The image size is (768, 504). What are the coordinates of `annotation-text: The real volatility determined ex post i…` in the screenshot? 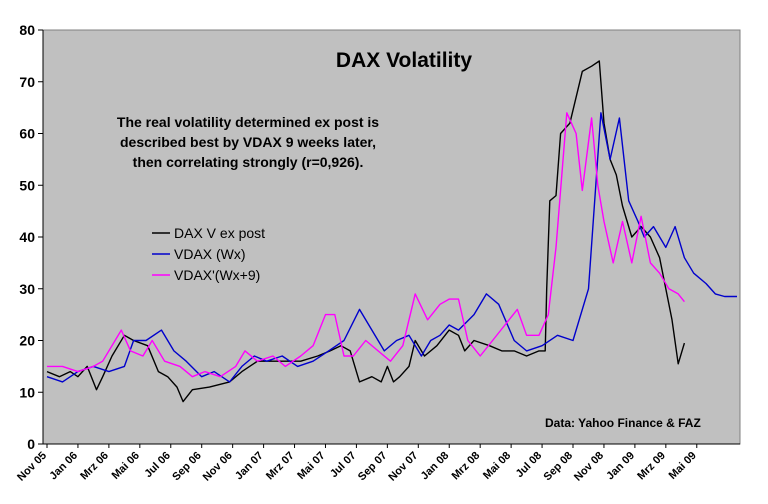 It's located at (248, 142).